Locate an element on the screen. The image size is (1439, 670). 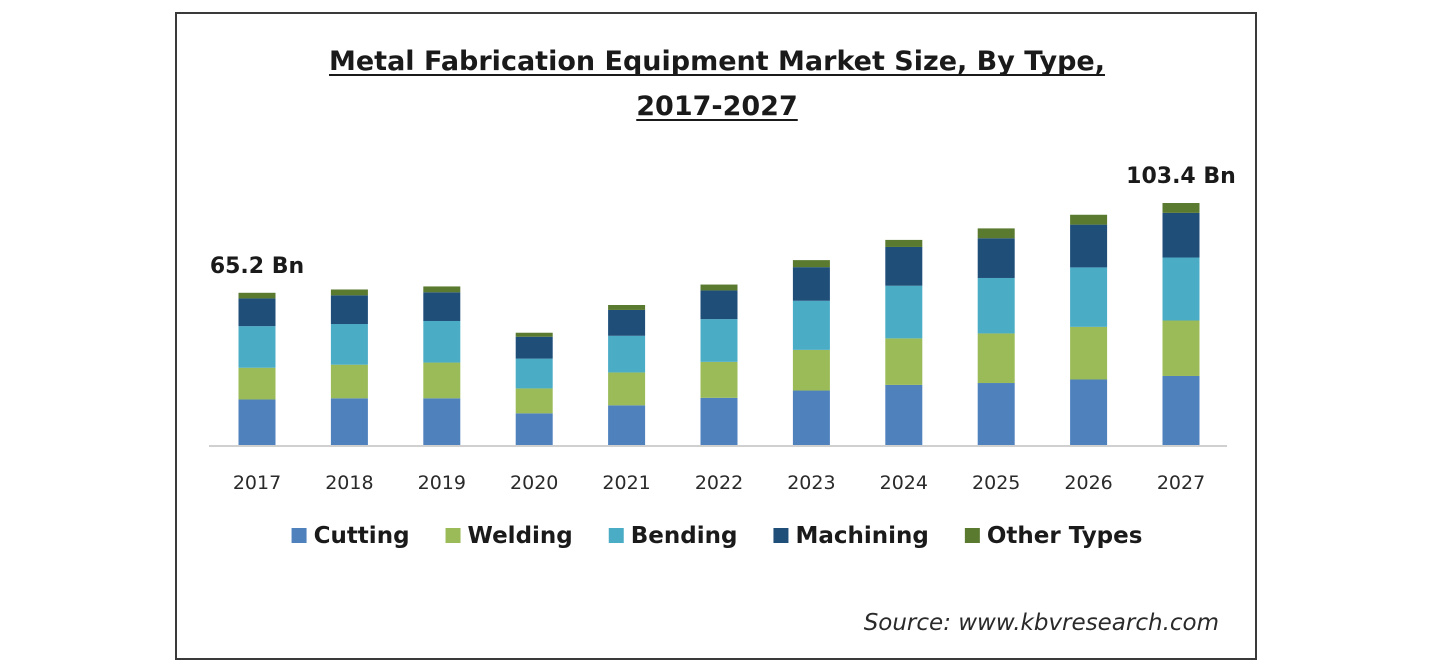
source-text: Source: www.kbvresearch.com is located at coordinates (1041, 623).